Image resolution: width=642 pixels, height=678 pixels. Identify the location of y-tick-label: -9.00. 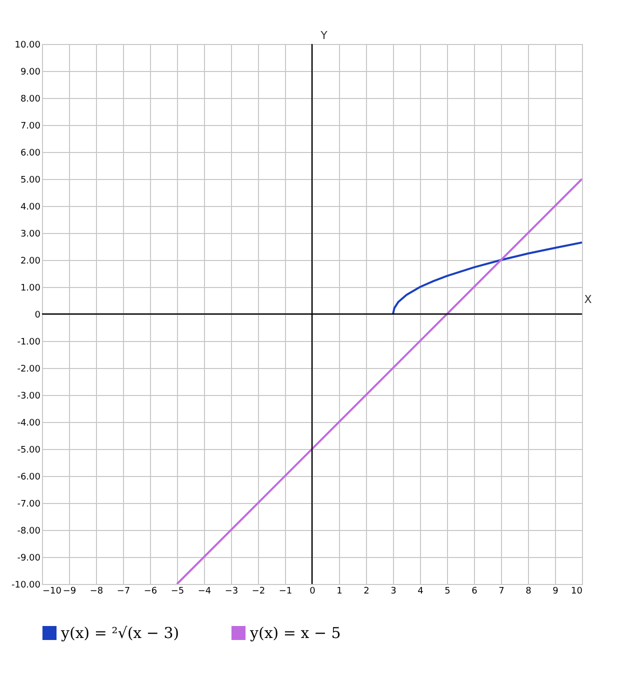
(29, 559).